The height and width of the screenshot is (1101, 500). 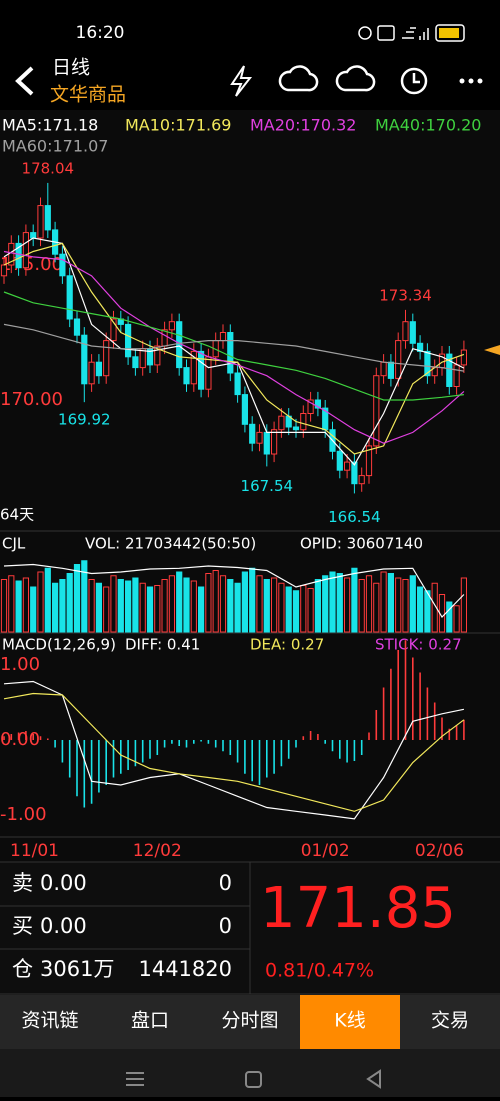 What do you see at coordinates (492, 350) in the screenshot?
I see `last-price-marker` at bounding box center [492, 350].